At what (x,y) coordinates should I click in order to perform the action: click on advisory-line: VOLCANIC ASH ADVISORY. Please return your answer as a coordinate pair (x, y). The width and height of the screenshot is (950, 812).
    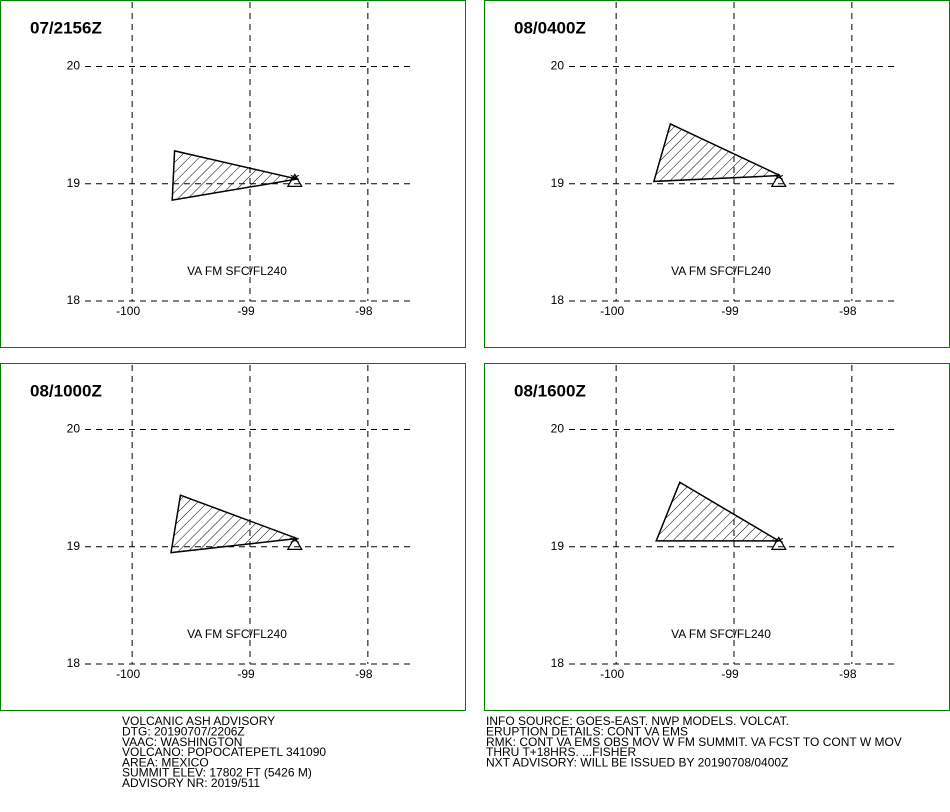
    Looking at the image, I should click on (198, 721).